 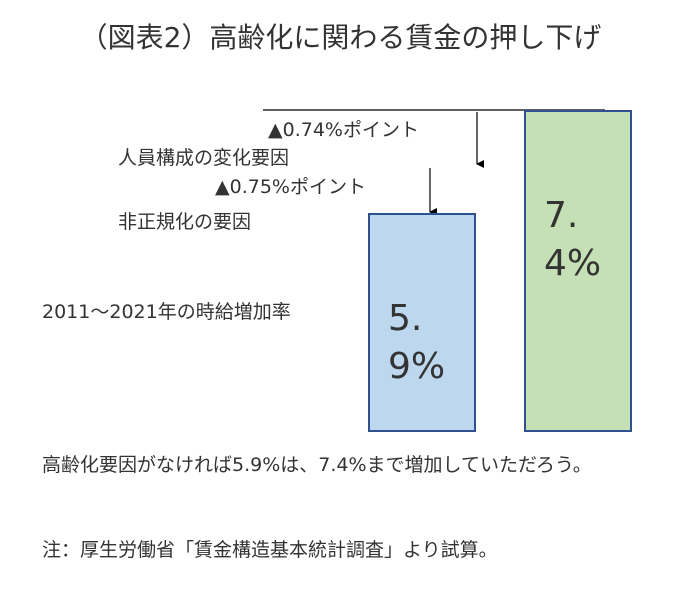 What do you see at coordinates (204, 158) in the screenshot?
I see `annotation: 人員構成の変化要因` at bounding box center [204, 158].